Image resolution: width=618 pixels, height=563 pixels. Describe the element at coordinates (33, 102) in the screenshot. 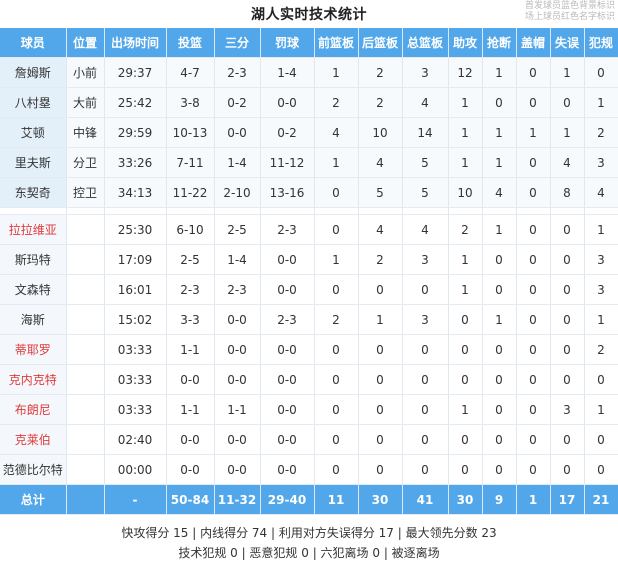

I see `player-name-cell: 八村塁` at that location.